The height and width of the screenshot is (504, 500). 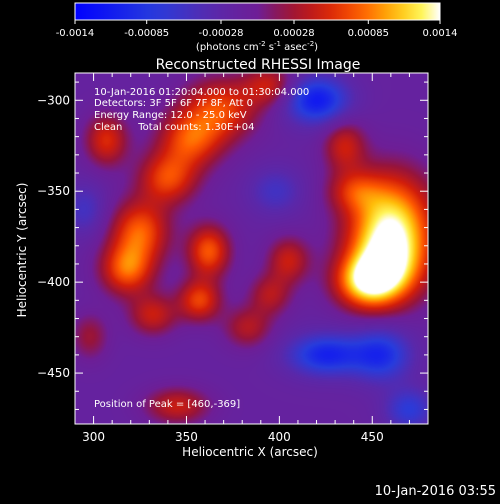 What do you see at coordinates (257, 11) in the screenshot?
I see `colorbar` at bounding box center [257, 11].